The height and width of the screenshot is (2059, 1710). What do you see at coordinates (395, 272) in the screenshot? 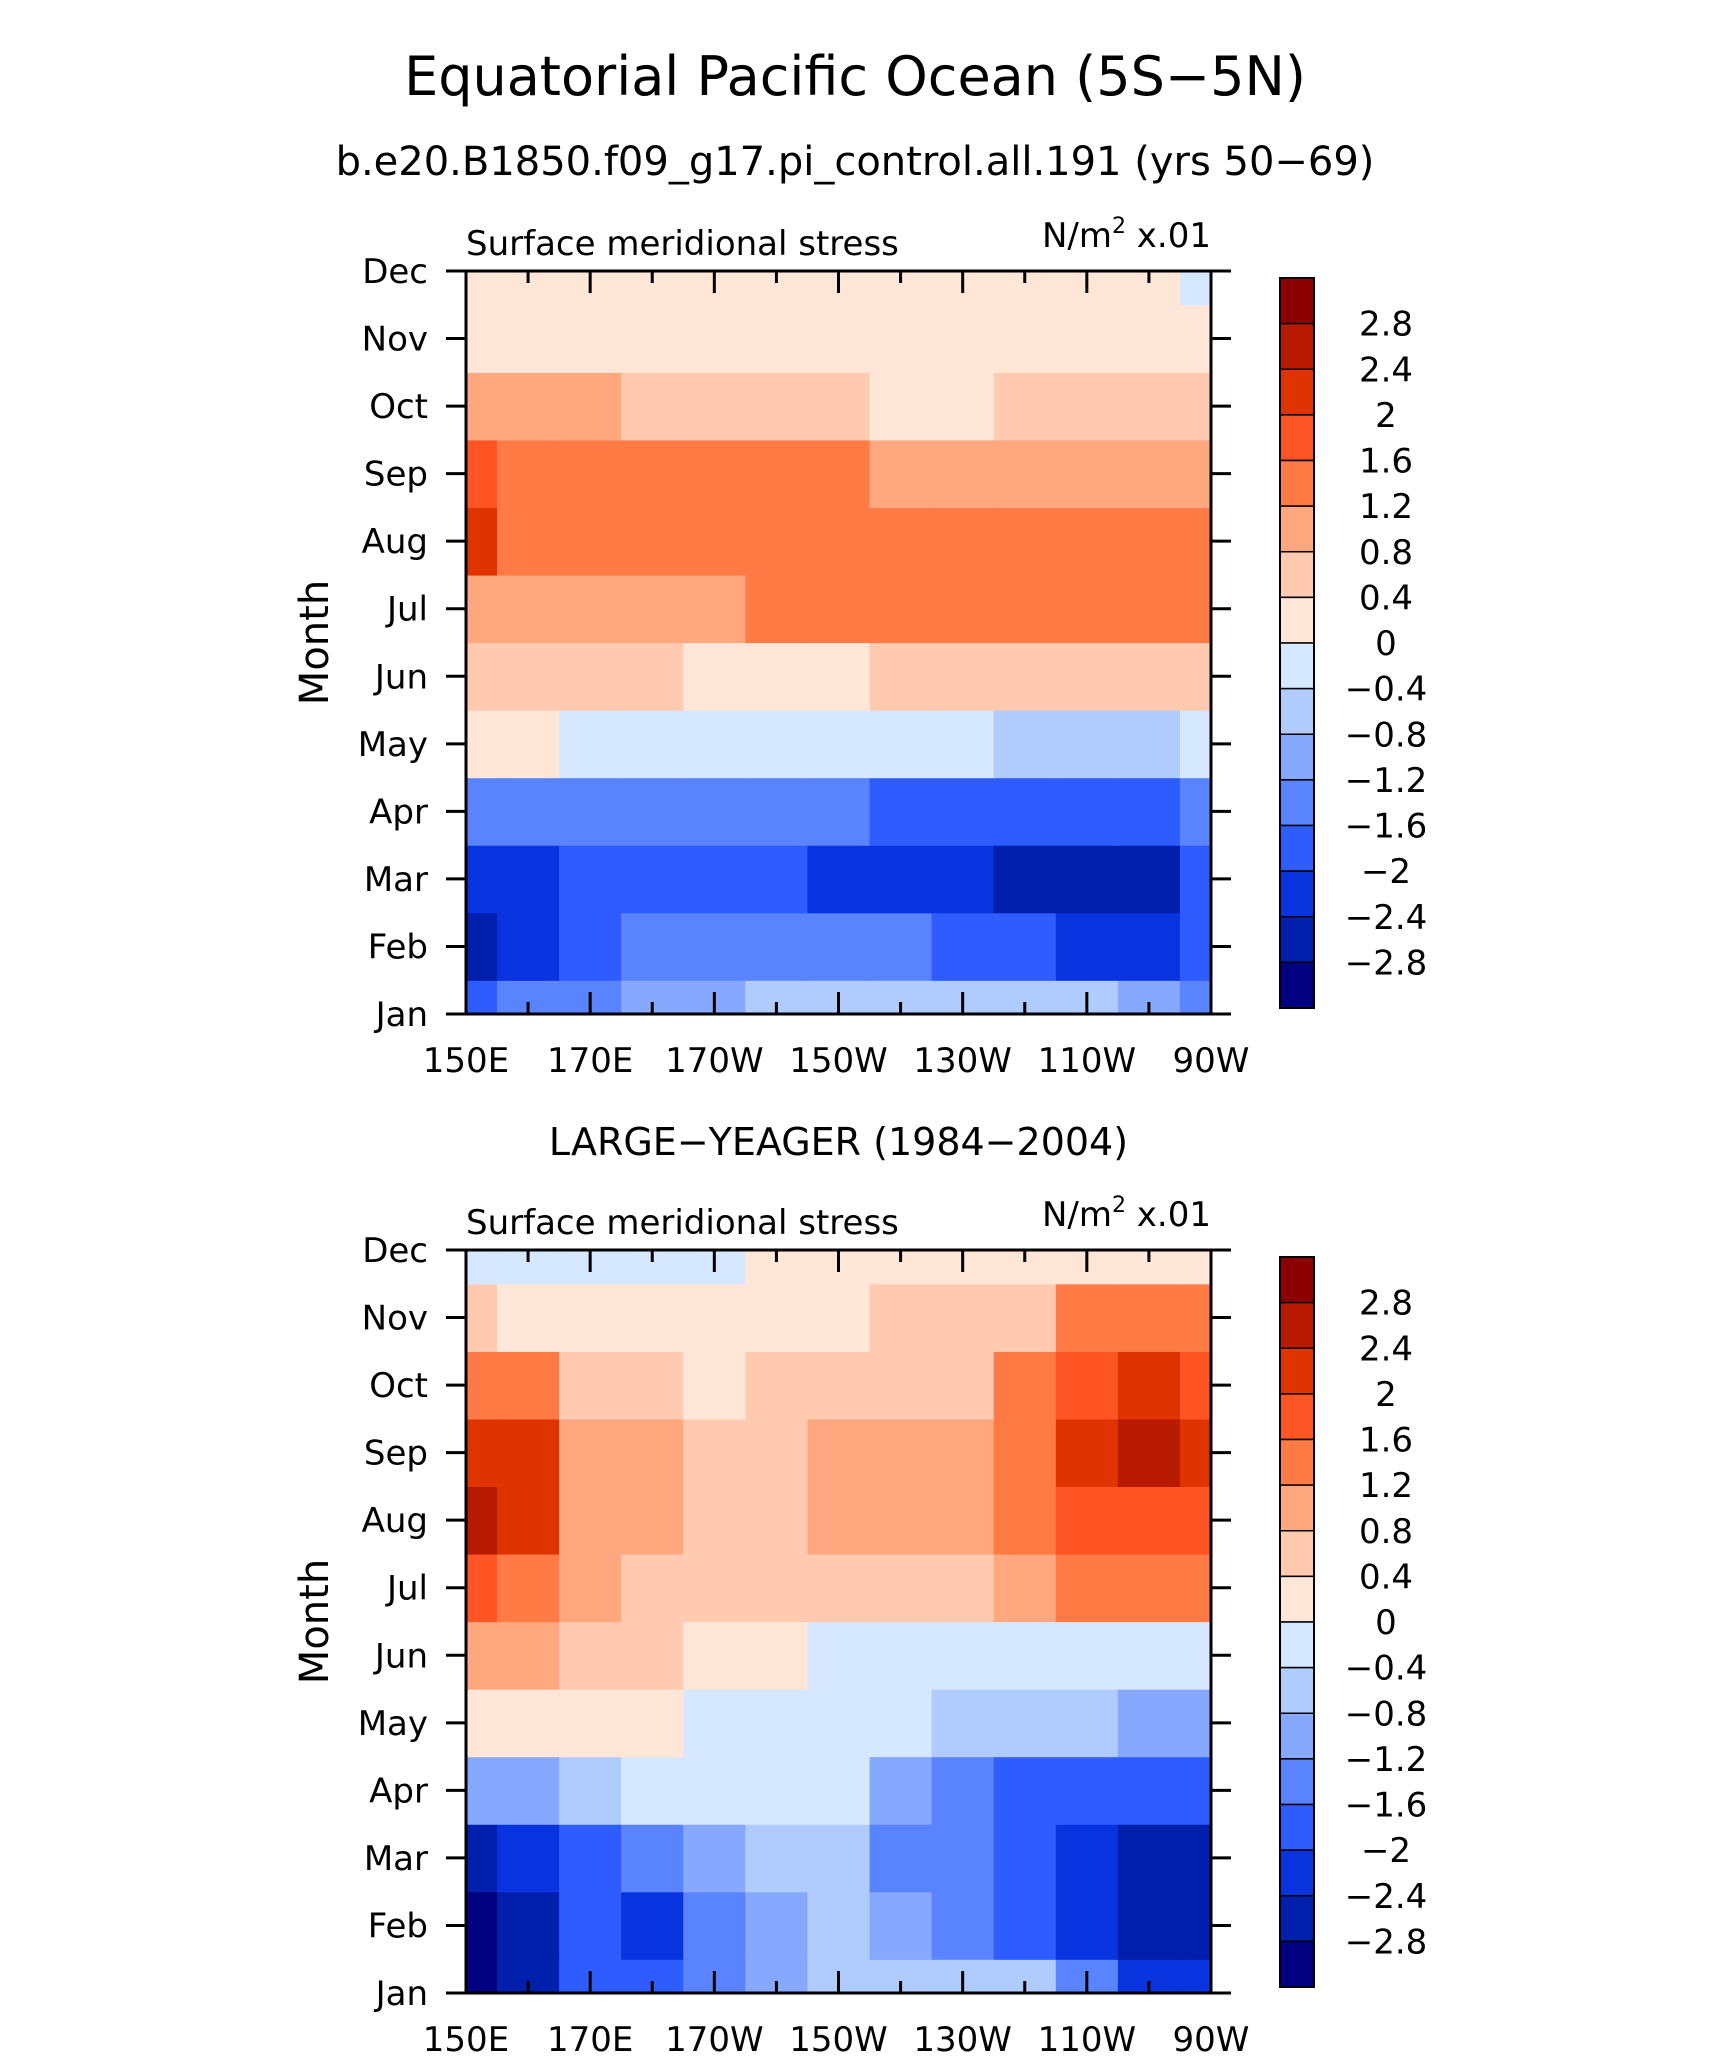
I see `y-tick-label: Dec` at bounding box center [395, 272].